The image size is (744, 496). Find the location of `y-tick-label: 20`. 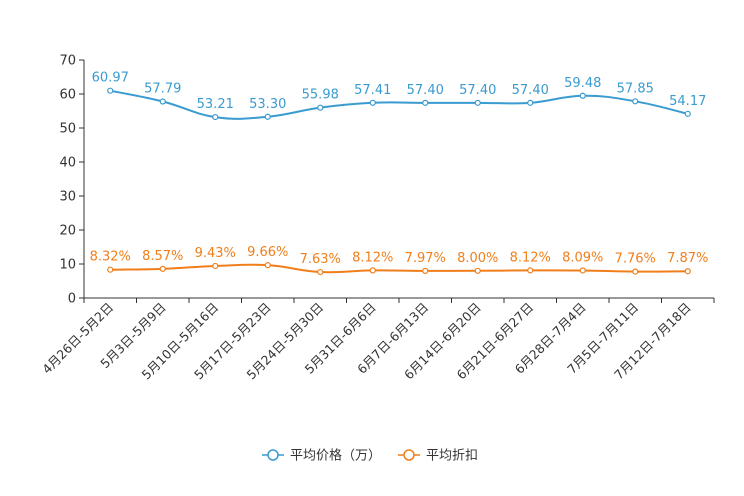

y-tick-label: 20 is located at coordinates (67, 231).